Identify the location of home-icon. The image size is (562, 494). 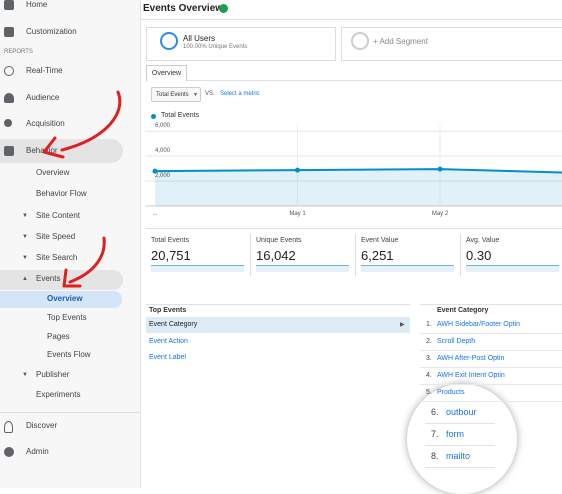
(9, 5).